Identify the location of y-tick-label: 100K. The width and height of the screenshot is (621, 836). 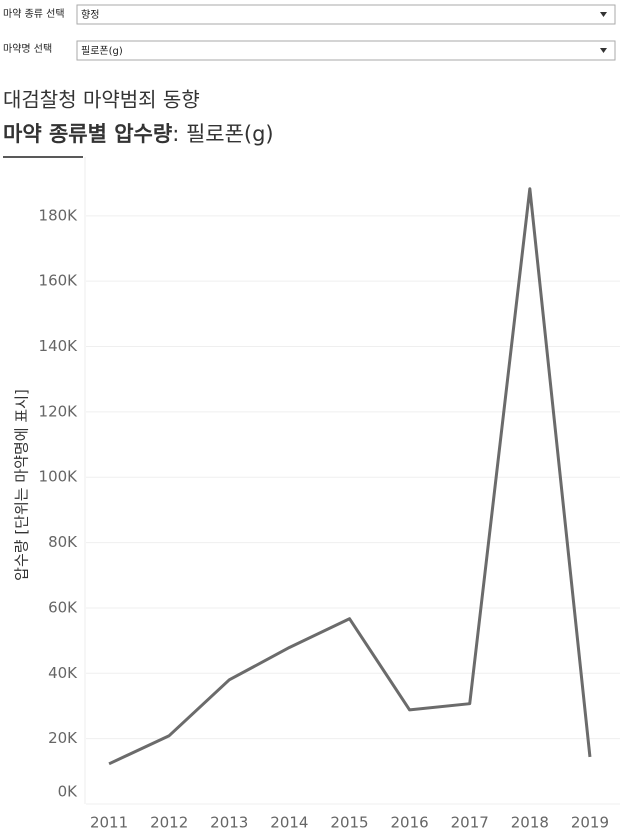
(59, 477).